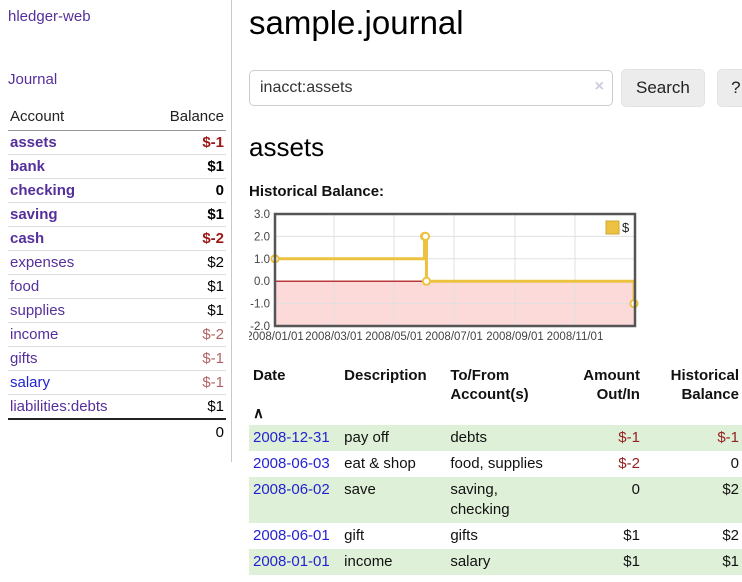 The image size is (742, 582). I want to click on accounts-total-row: 0, so click(117, 431).